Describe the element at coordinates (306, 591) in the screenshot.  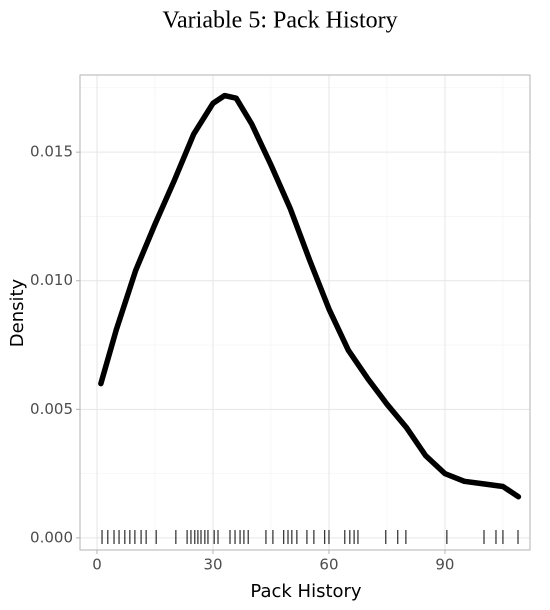
I see `x-axis-title: Pack History` at that location.